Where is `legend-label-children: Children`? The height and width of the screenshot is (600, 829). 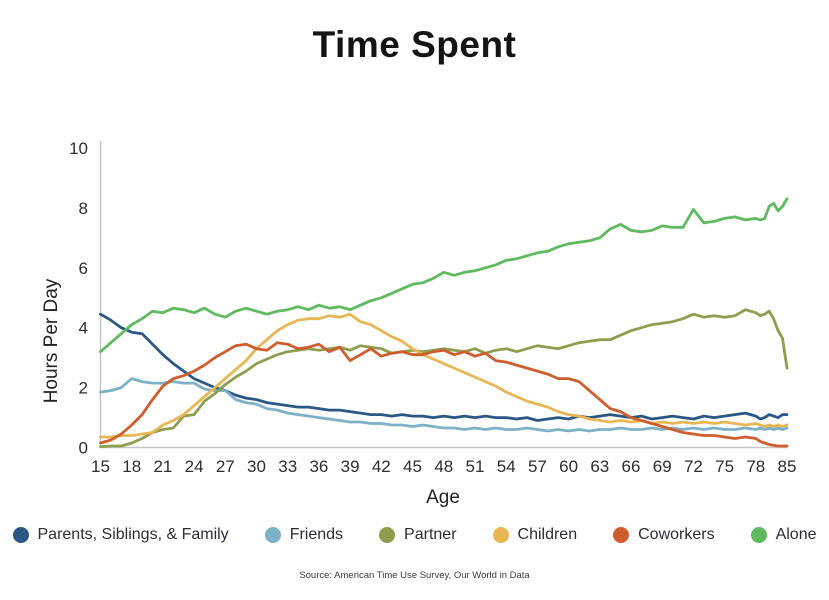
legend-label-children: Children is located at coordinates (547, 534).